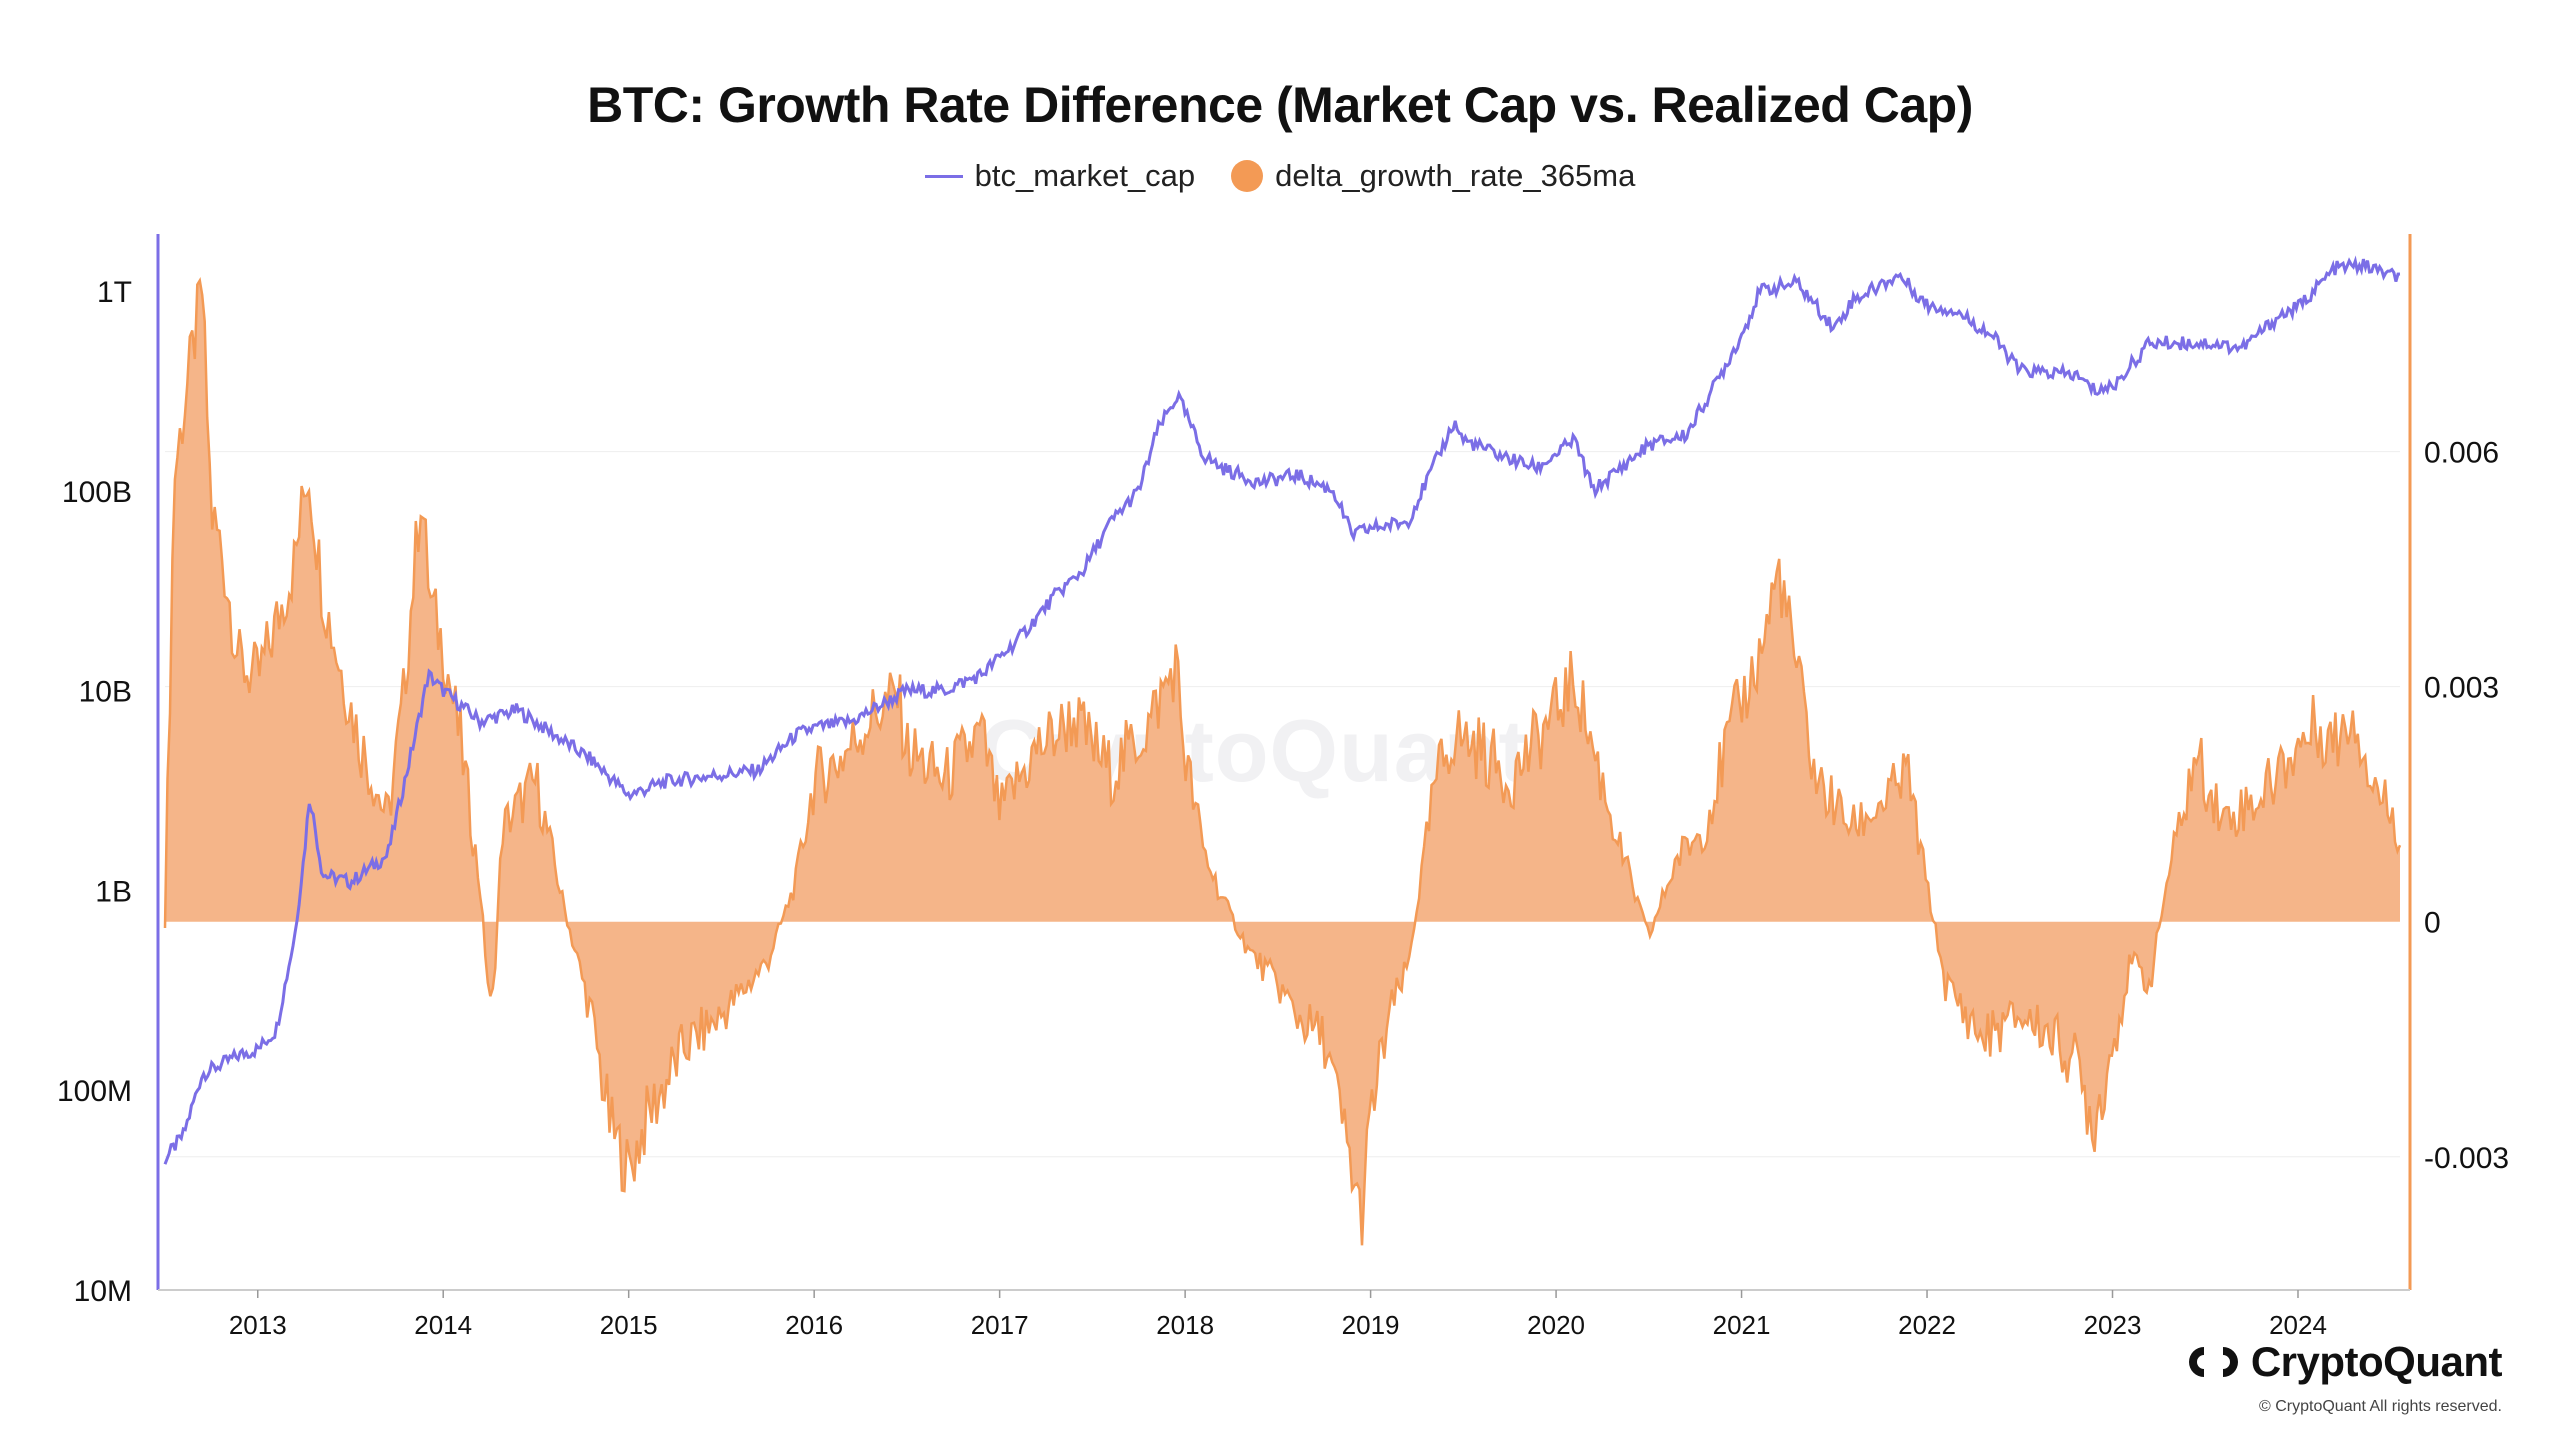 Image resolution: width=2560 pixels, height=1440 pixels. What do you see at coordinates (105, 692) in the screenshot?
I see `left-tick-label: 10B` at bounding box center [105, 692].